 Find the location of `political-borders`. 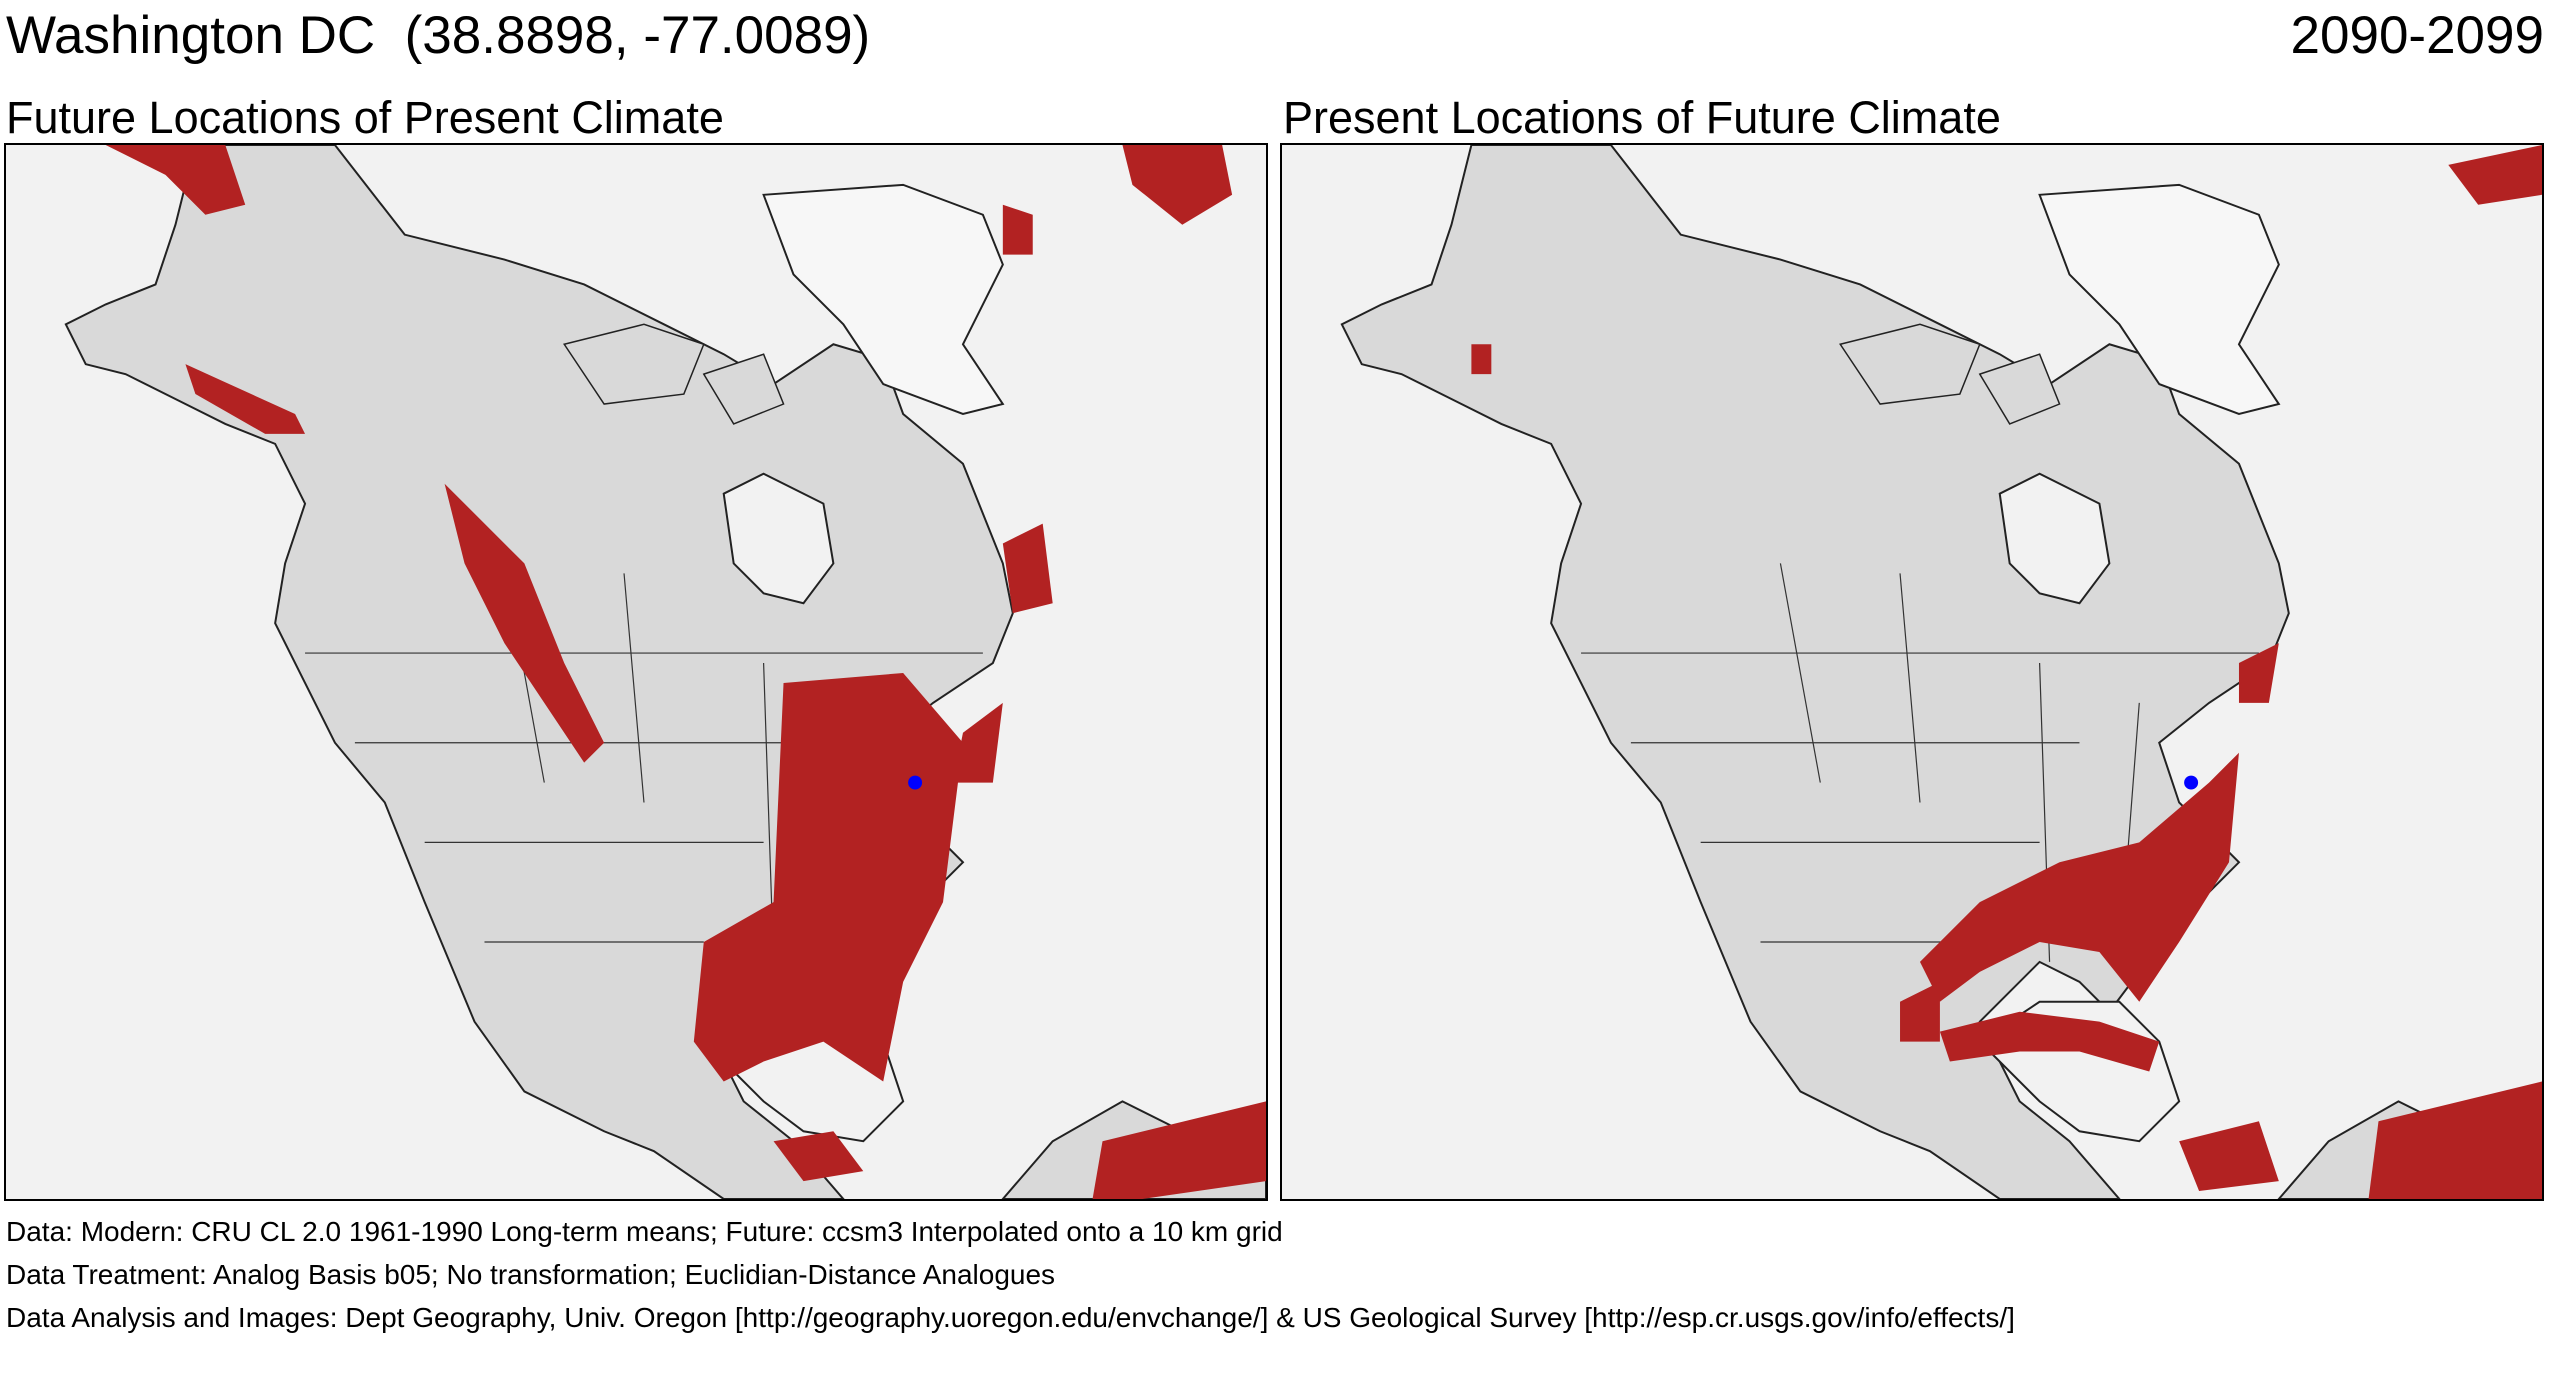

political-borders is located at coordinates (1920, 762).